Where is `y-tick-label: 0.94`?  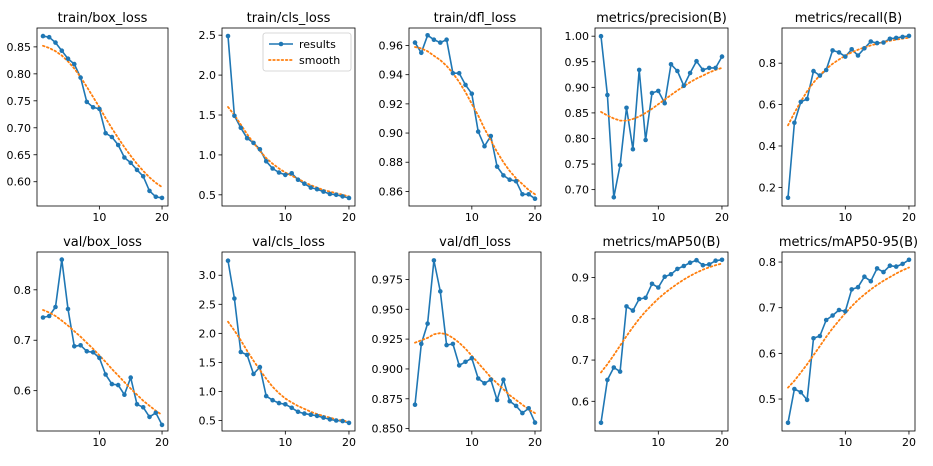
y-tick-label: 0.94 is located at coordinates (391, 75).